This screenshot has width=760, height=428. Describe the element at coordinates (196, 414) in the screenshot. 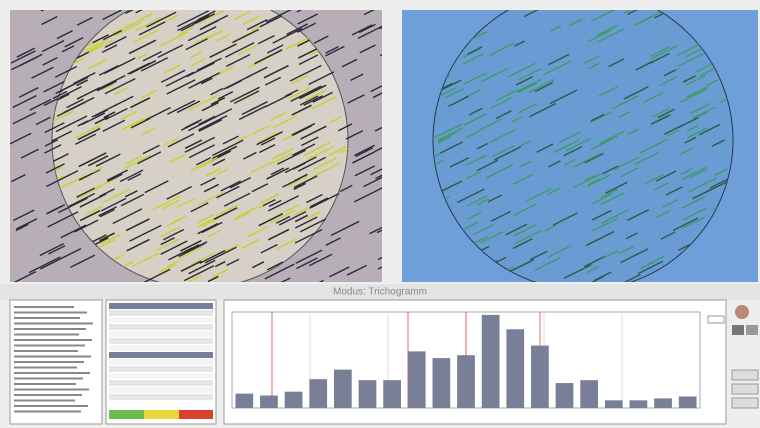

I see `status-red` at that location.